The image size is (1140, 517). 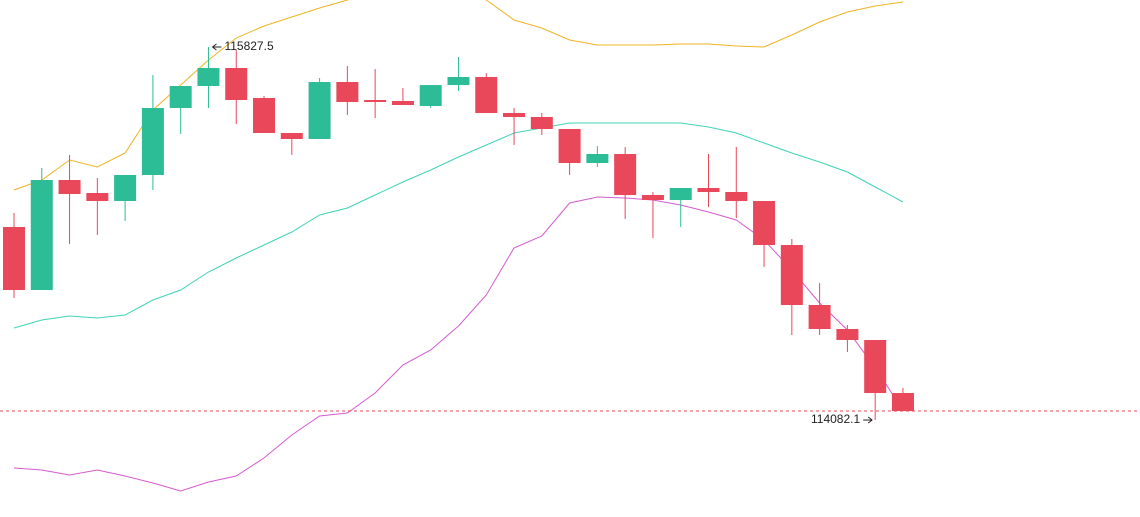 I want to click on max-label: 115827.5, so click(x=248, y=46).